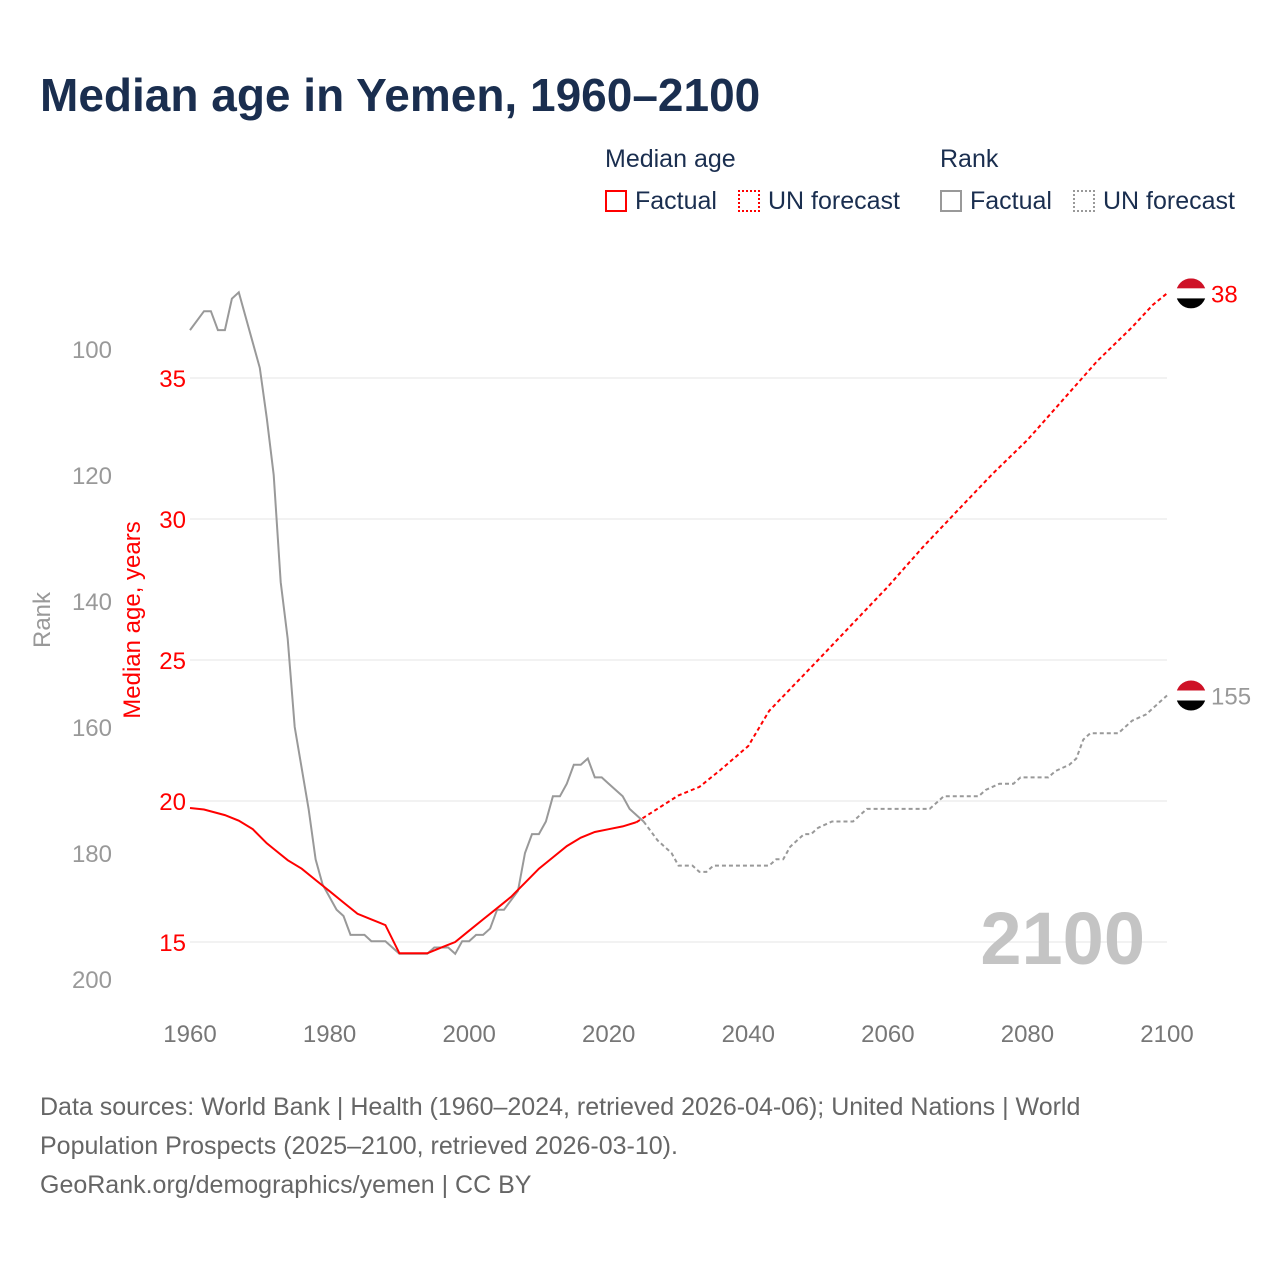  I want to click on y-tick-label: 30, so click(172, 520).